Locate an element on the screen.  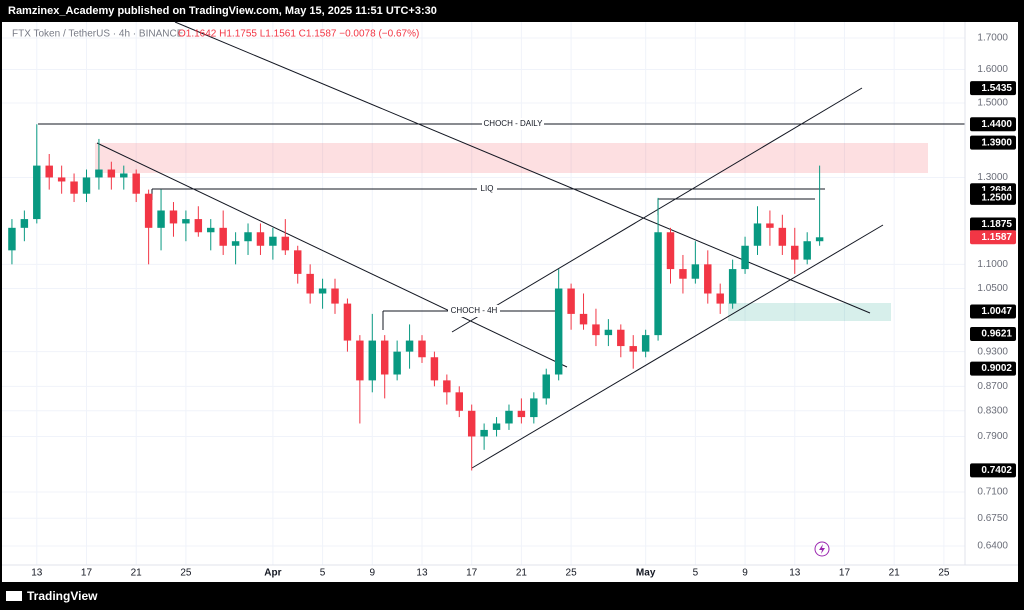
y-tick-label: 1.3000 is located at coordinates (992, 177).